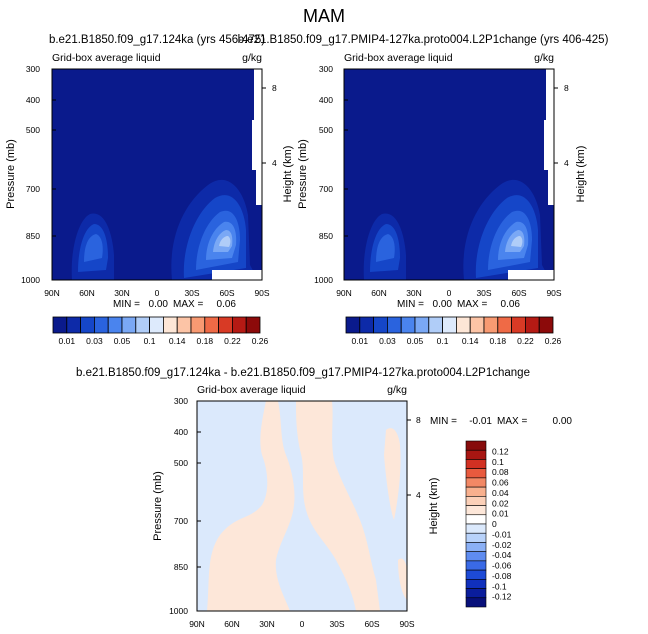 The image size is (648, 634). What do you see at coordinates (260, 341) in the screenshot?
I see `colorbar-panel-1-label: 0.26` at bounding box center [260, 341].